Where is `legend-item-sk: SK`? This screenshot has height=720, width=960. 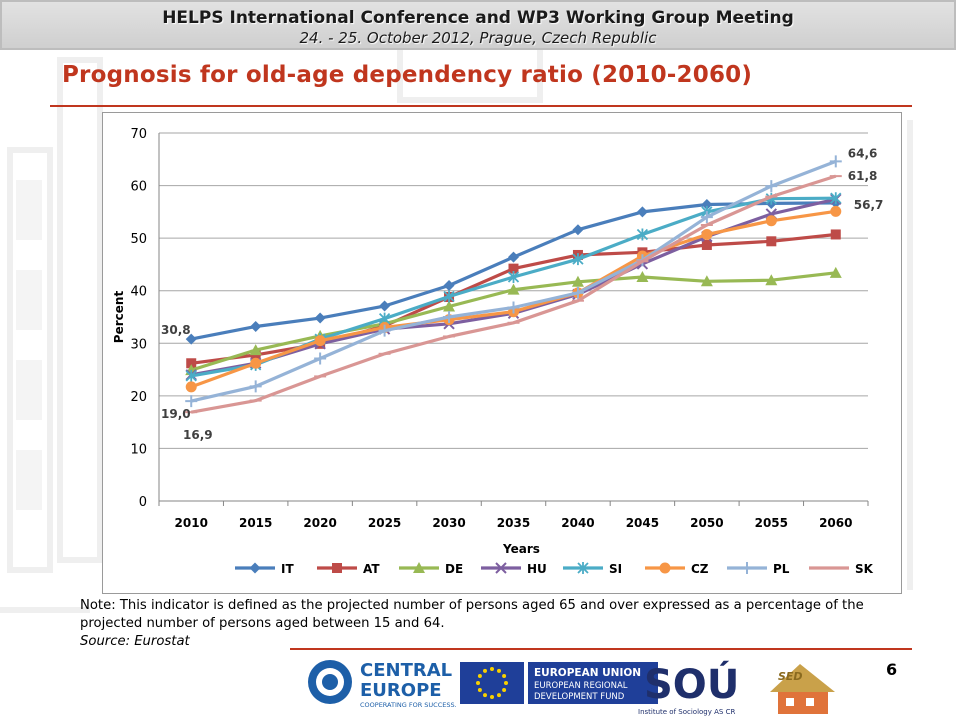 legend-item-sk: SK is located at coordinates (841, 569).